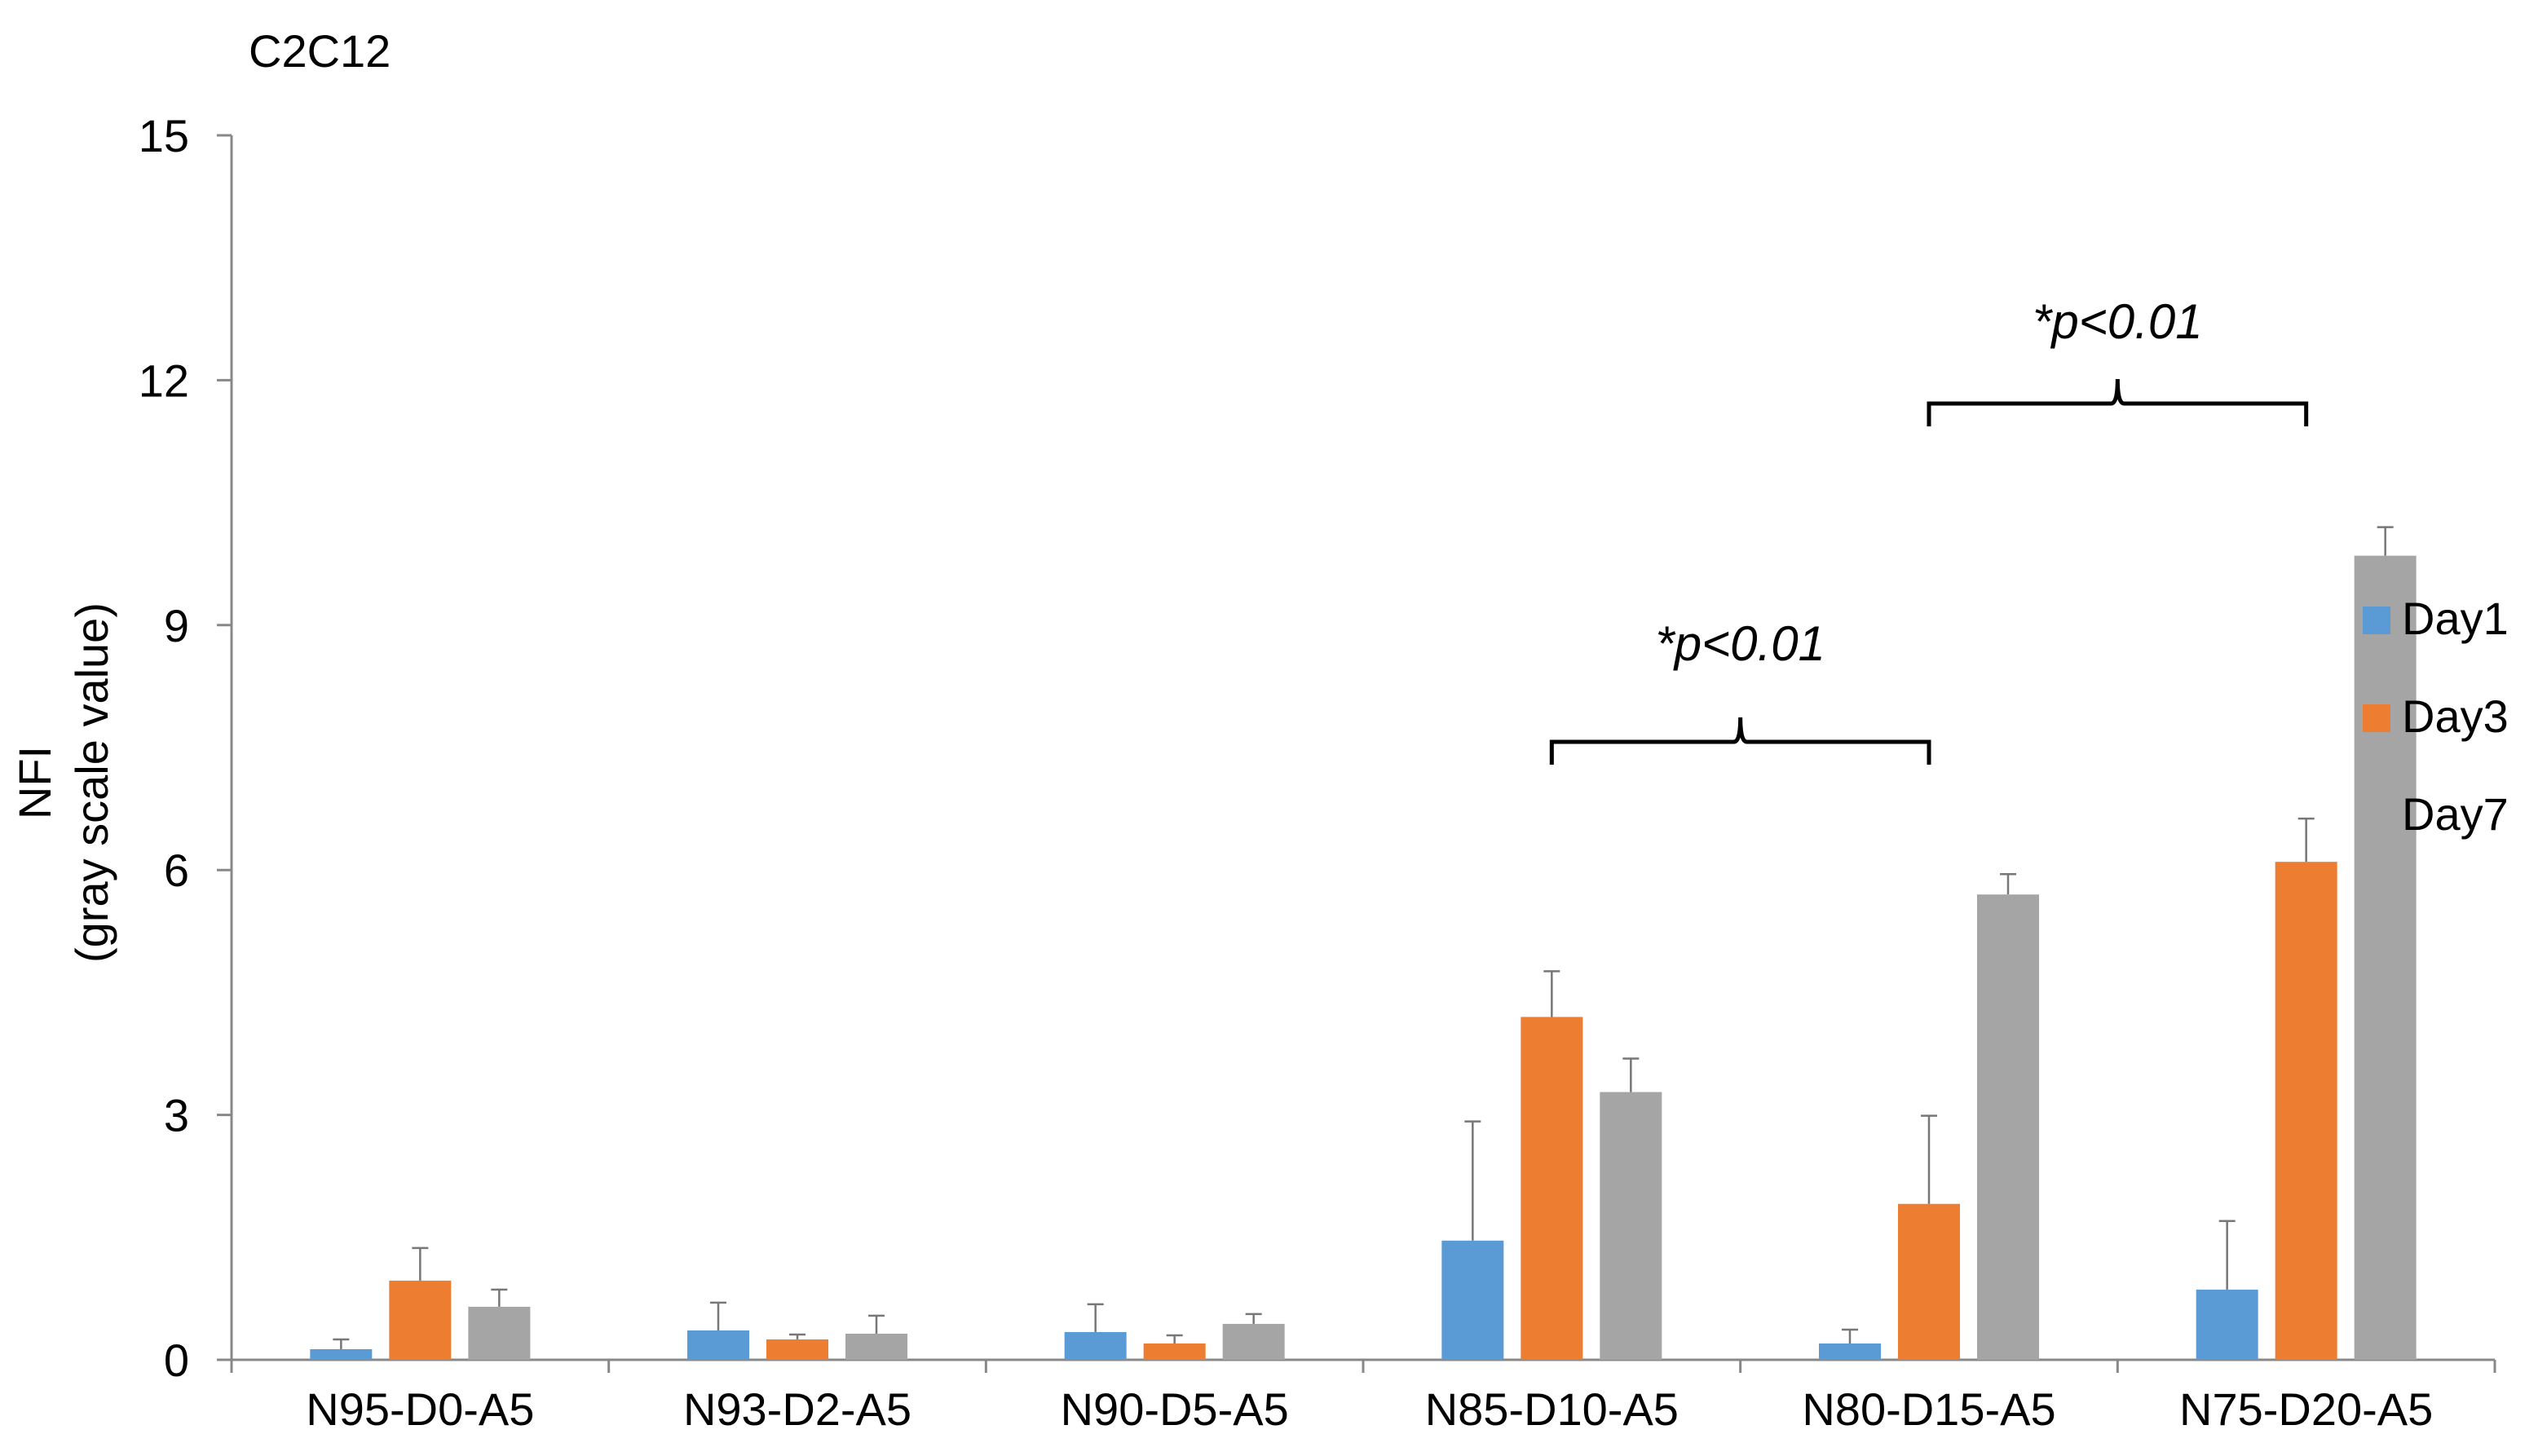 The image size is (2538, 1456). I want to click on y-tick-label: 9, so click(176, 626).